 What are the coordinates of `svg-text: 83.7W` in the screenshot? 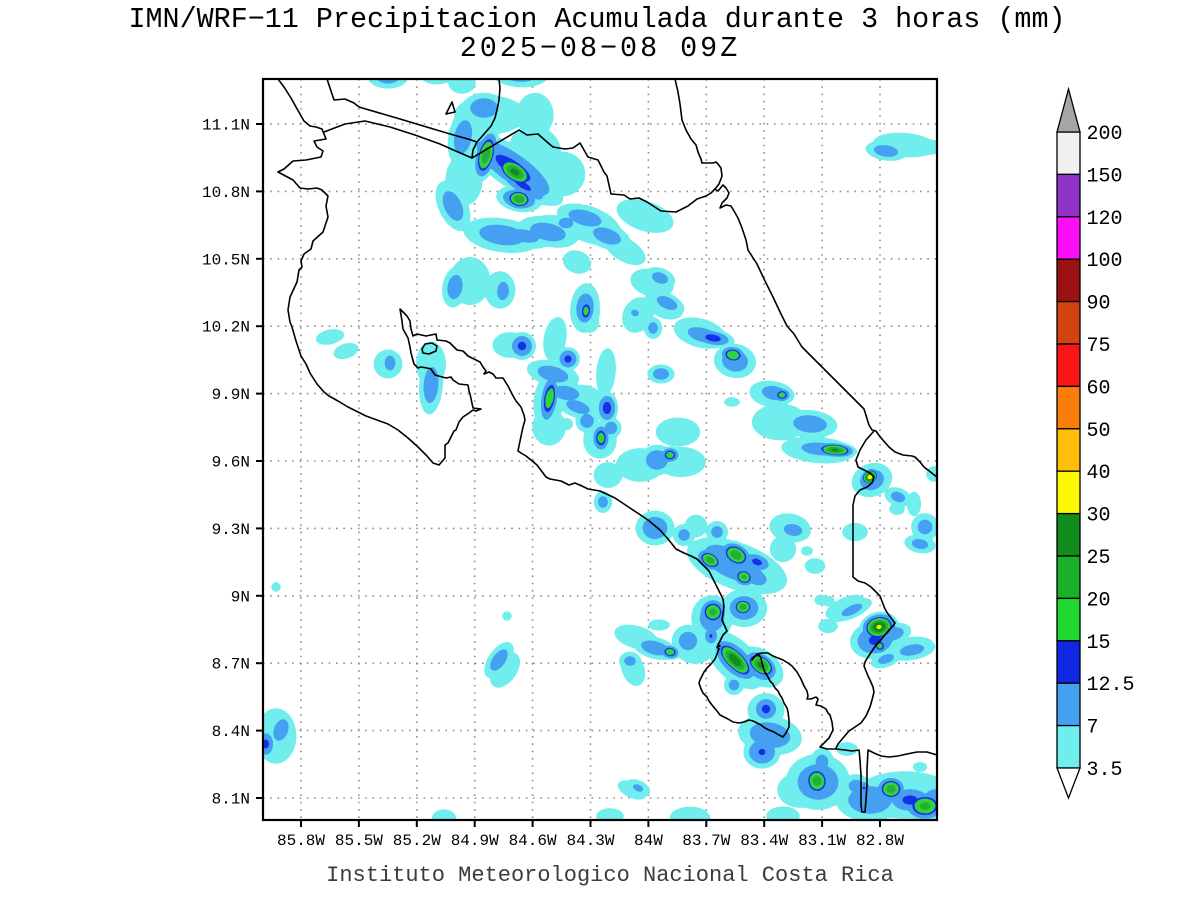 It's located at (706, 841).